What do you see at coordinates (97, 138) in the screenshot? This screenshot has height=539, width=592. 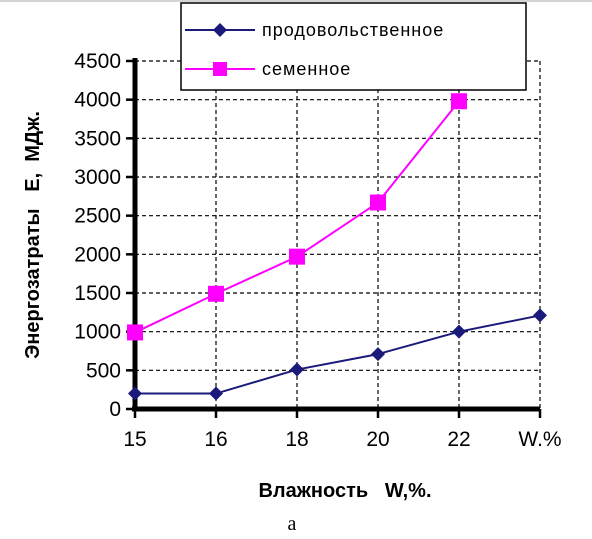 I see `y-tick-label: 3500` at bounding box center [97, 138].